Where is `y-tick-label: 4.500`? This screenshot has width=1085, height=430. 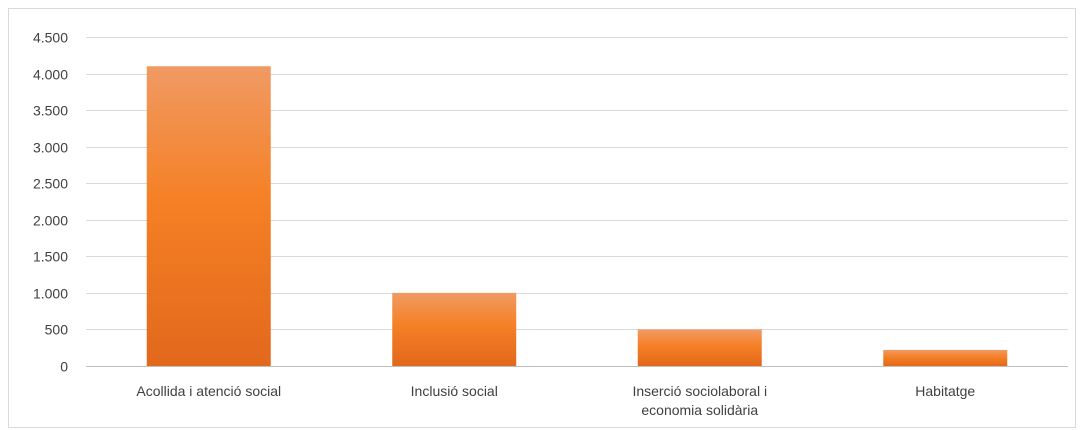 y-tick-label: 4.500 is located at coordinates (50, 38).